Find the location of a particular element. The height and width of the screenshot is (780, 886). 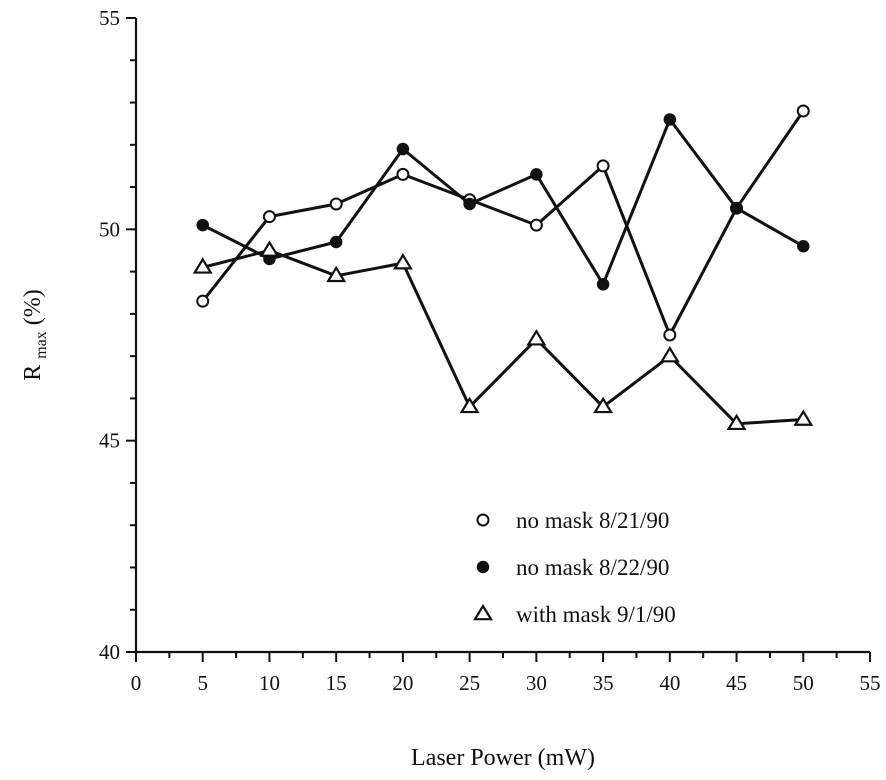

x-tick-label: 25 is located at coordinates (469, 683).